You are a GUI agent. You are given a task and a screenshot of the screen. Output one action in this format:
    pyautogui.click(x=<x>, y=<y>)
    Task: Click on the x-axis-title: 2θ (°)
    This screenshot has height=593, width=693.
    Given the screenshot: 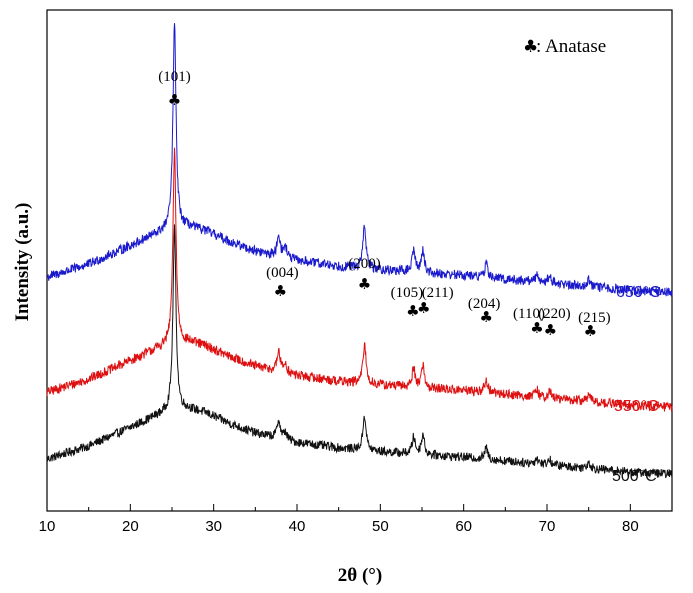 What is the action you would take?
    pyautogui.click(x=360, y=575)
    